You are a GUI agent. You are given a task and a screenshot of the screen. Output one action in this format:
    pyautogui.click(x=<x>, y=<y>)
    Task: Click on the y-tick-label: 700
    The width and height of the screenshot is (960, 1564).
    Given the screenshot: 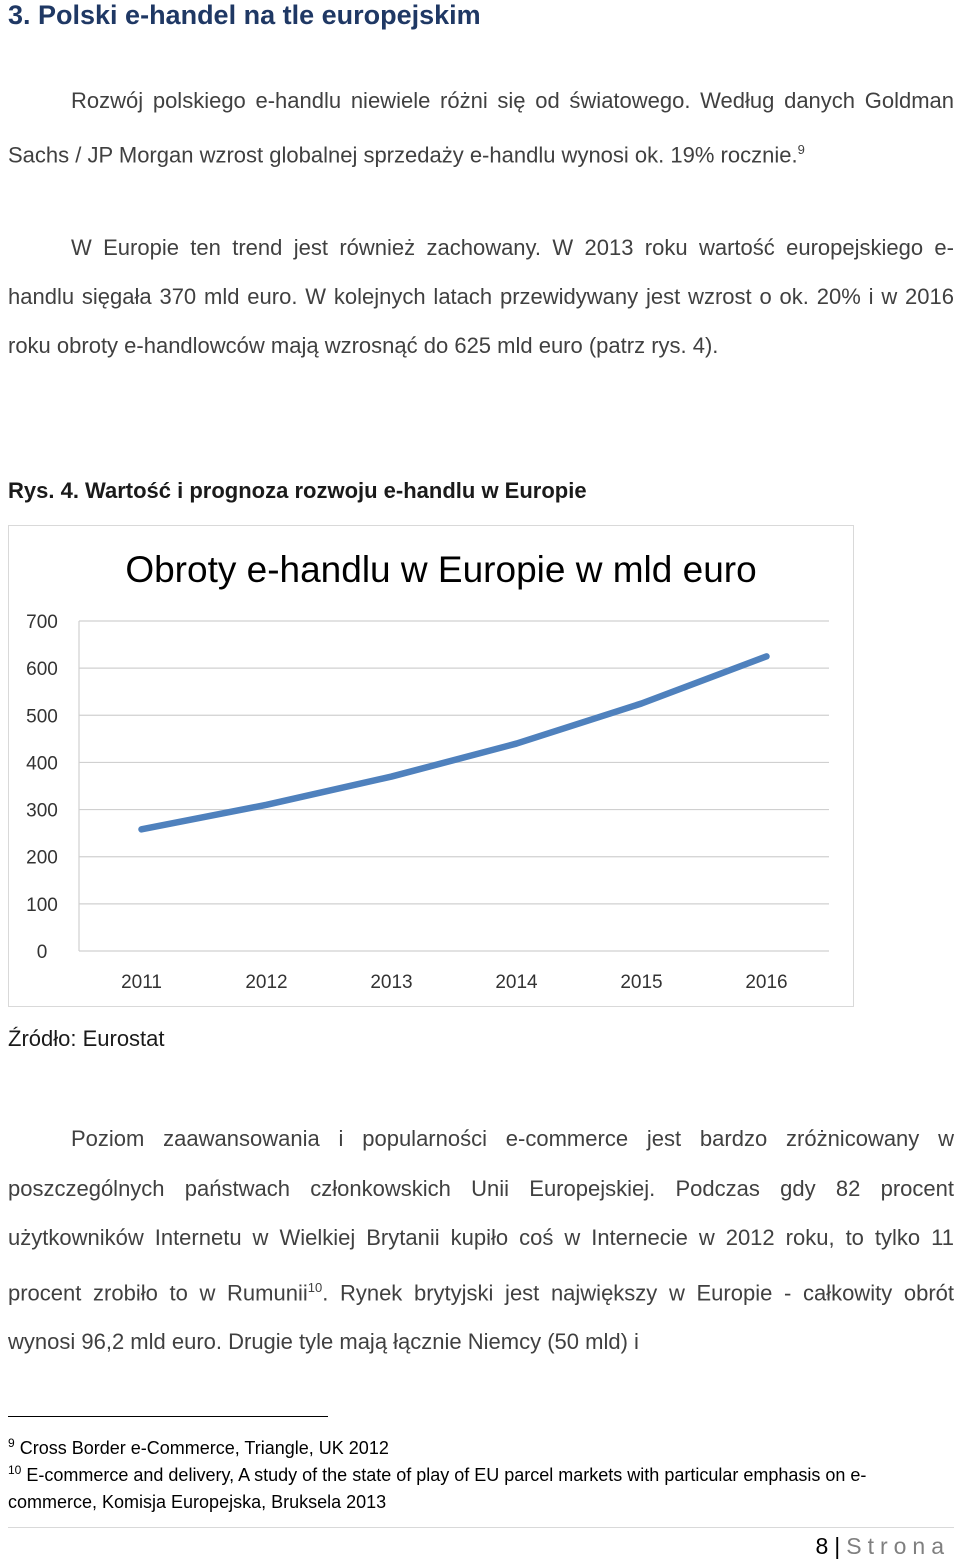 What is the action you would take?
    pyautogui.click(x=42, y=622)
    